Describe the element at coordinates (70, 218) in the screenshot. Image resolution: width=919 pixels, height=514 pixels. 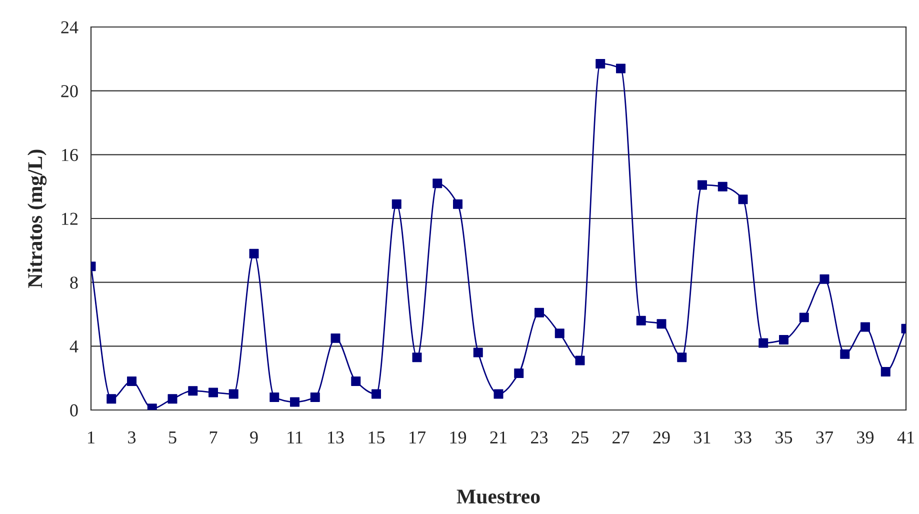
I see `y-tick-label: 12` at that location.